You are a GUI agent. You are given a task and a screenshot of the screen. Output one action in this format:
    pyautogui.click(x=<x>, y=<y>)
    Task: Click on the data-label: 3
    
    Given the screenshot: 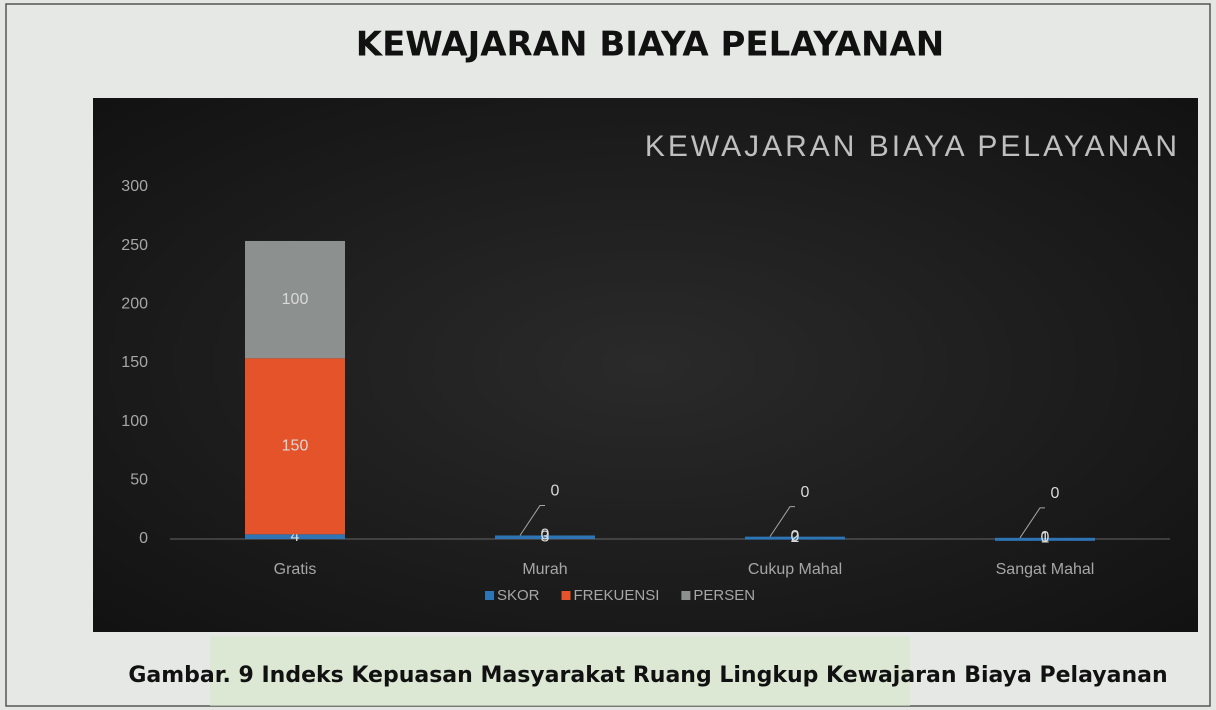 What is the action you would take?
    pyautogui.click(x=545, y=536)
    